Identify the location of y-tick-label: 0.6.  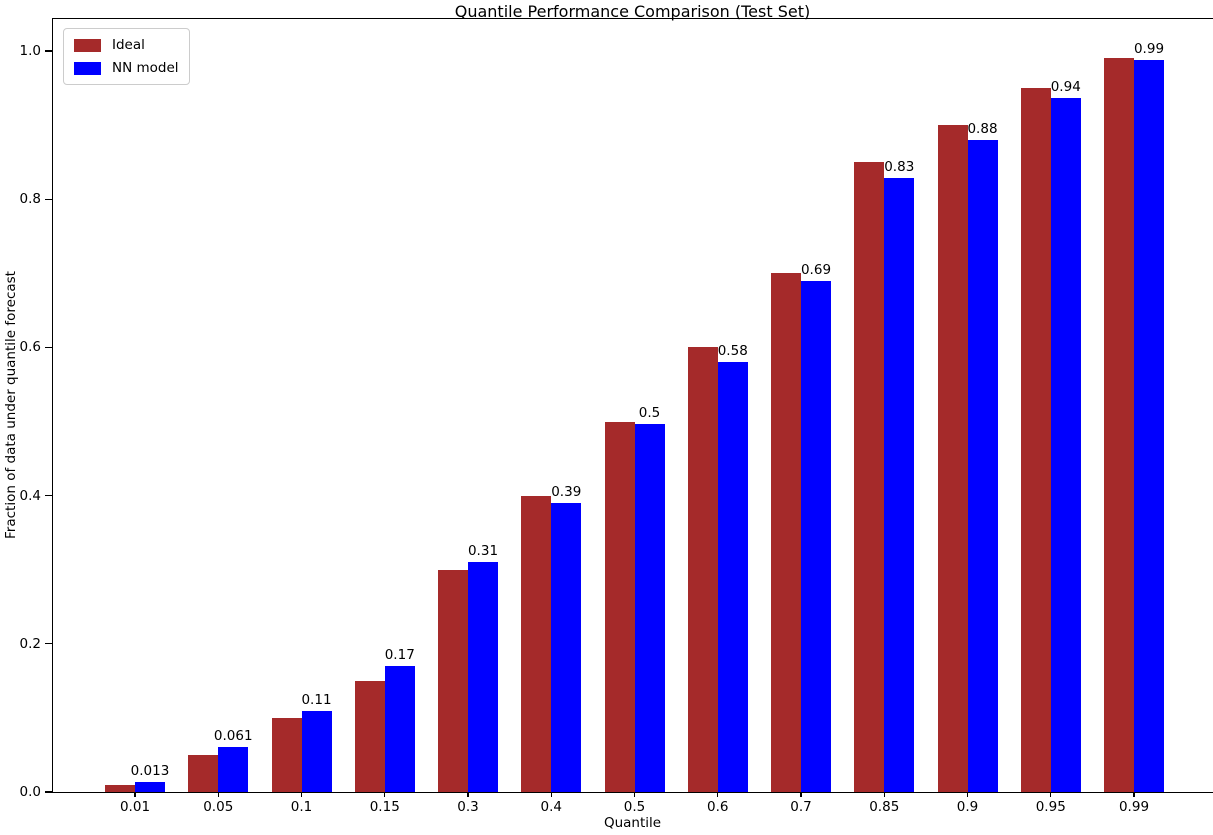
(30, 347).